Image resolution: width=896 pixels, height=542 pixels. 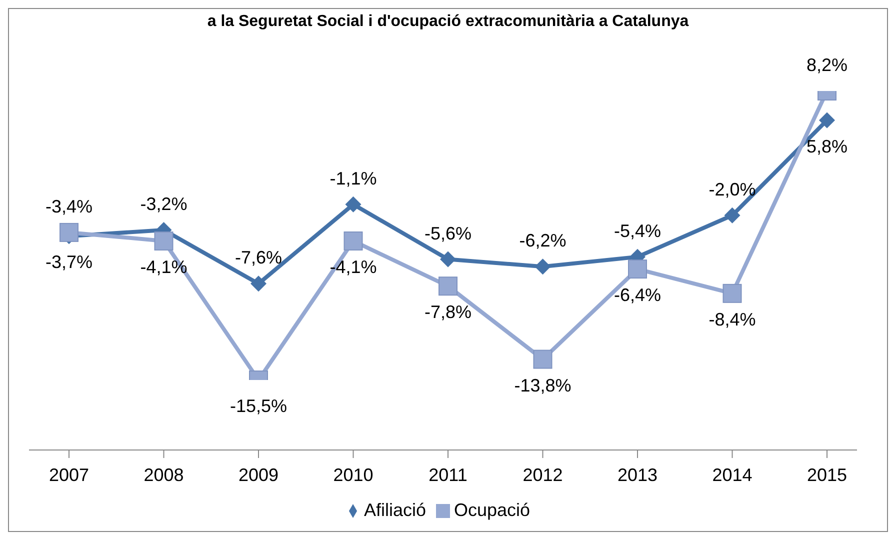 What do you see at coordinates (827, 65) in the screenshot?
I see `data-label: 8,2%` at bounding box center [827, 65].